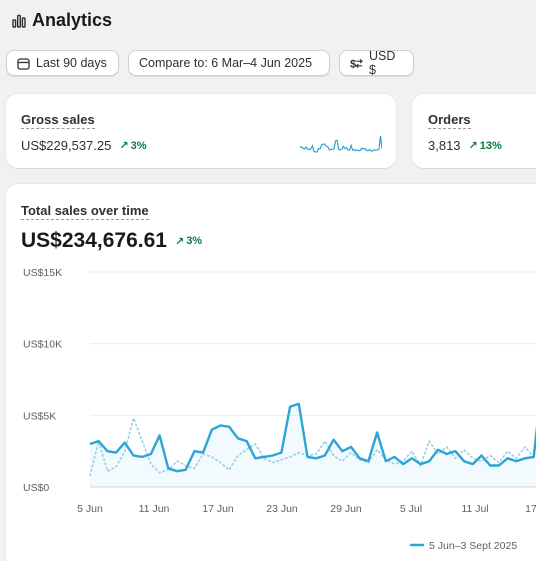 This screenshot has width=536, height=561. Describe the element at coordinates (449, 120) in the screenshot. I see `orders-label: Orders` at that location.